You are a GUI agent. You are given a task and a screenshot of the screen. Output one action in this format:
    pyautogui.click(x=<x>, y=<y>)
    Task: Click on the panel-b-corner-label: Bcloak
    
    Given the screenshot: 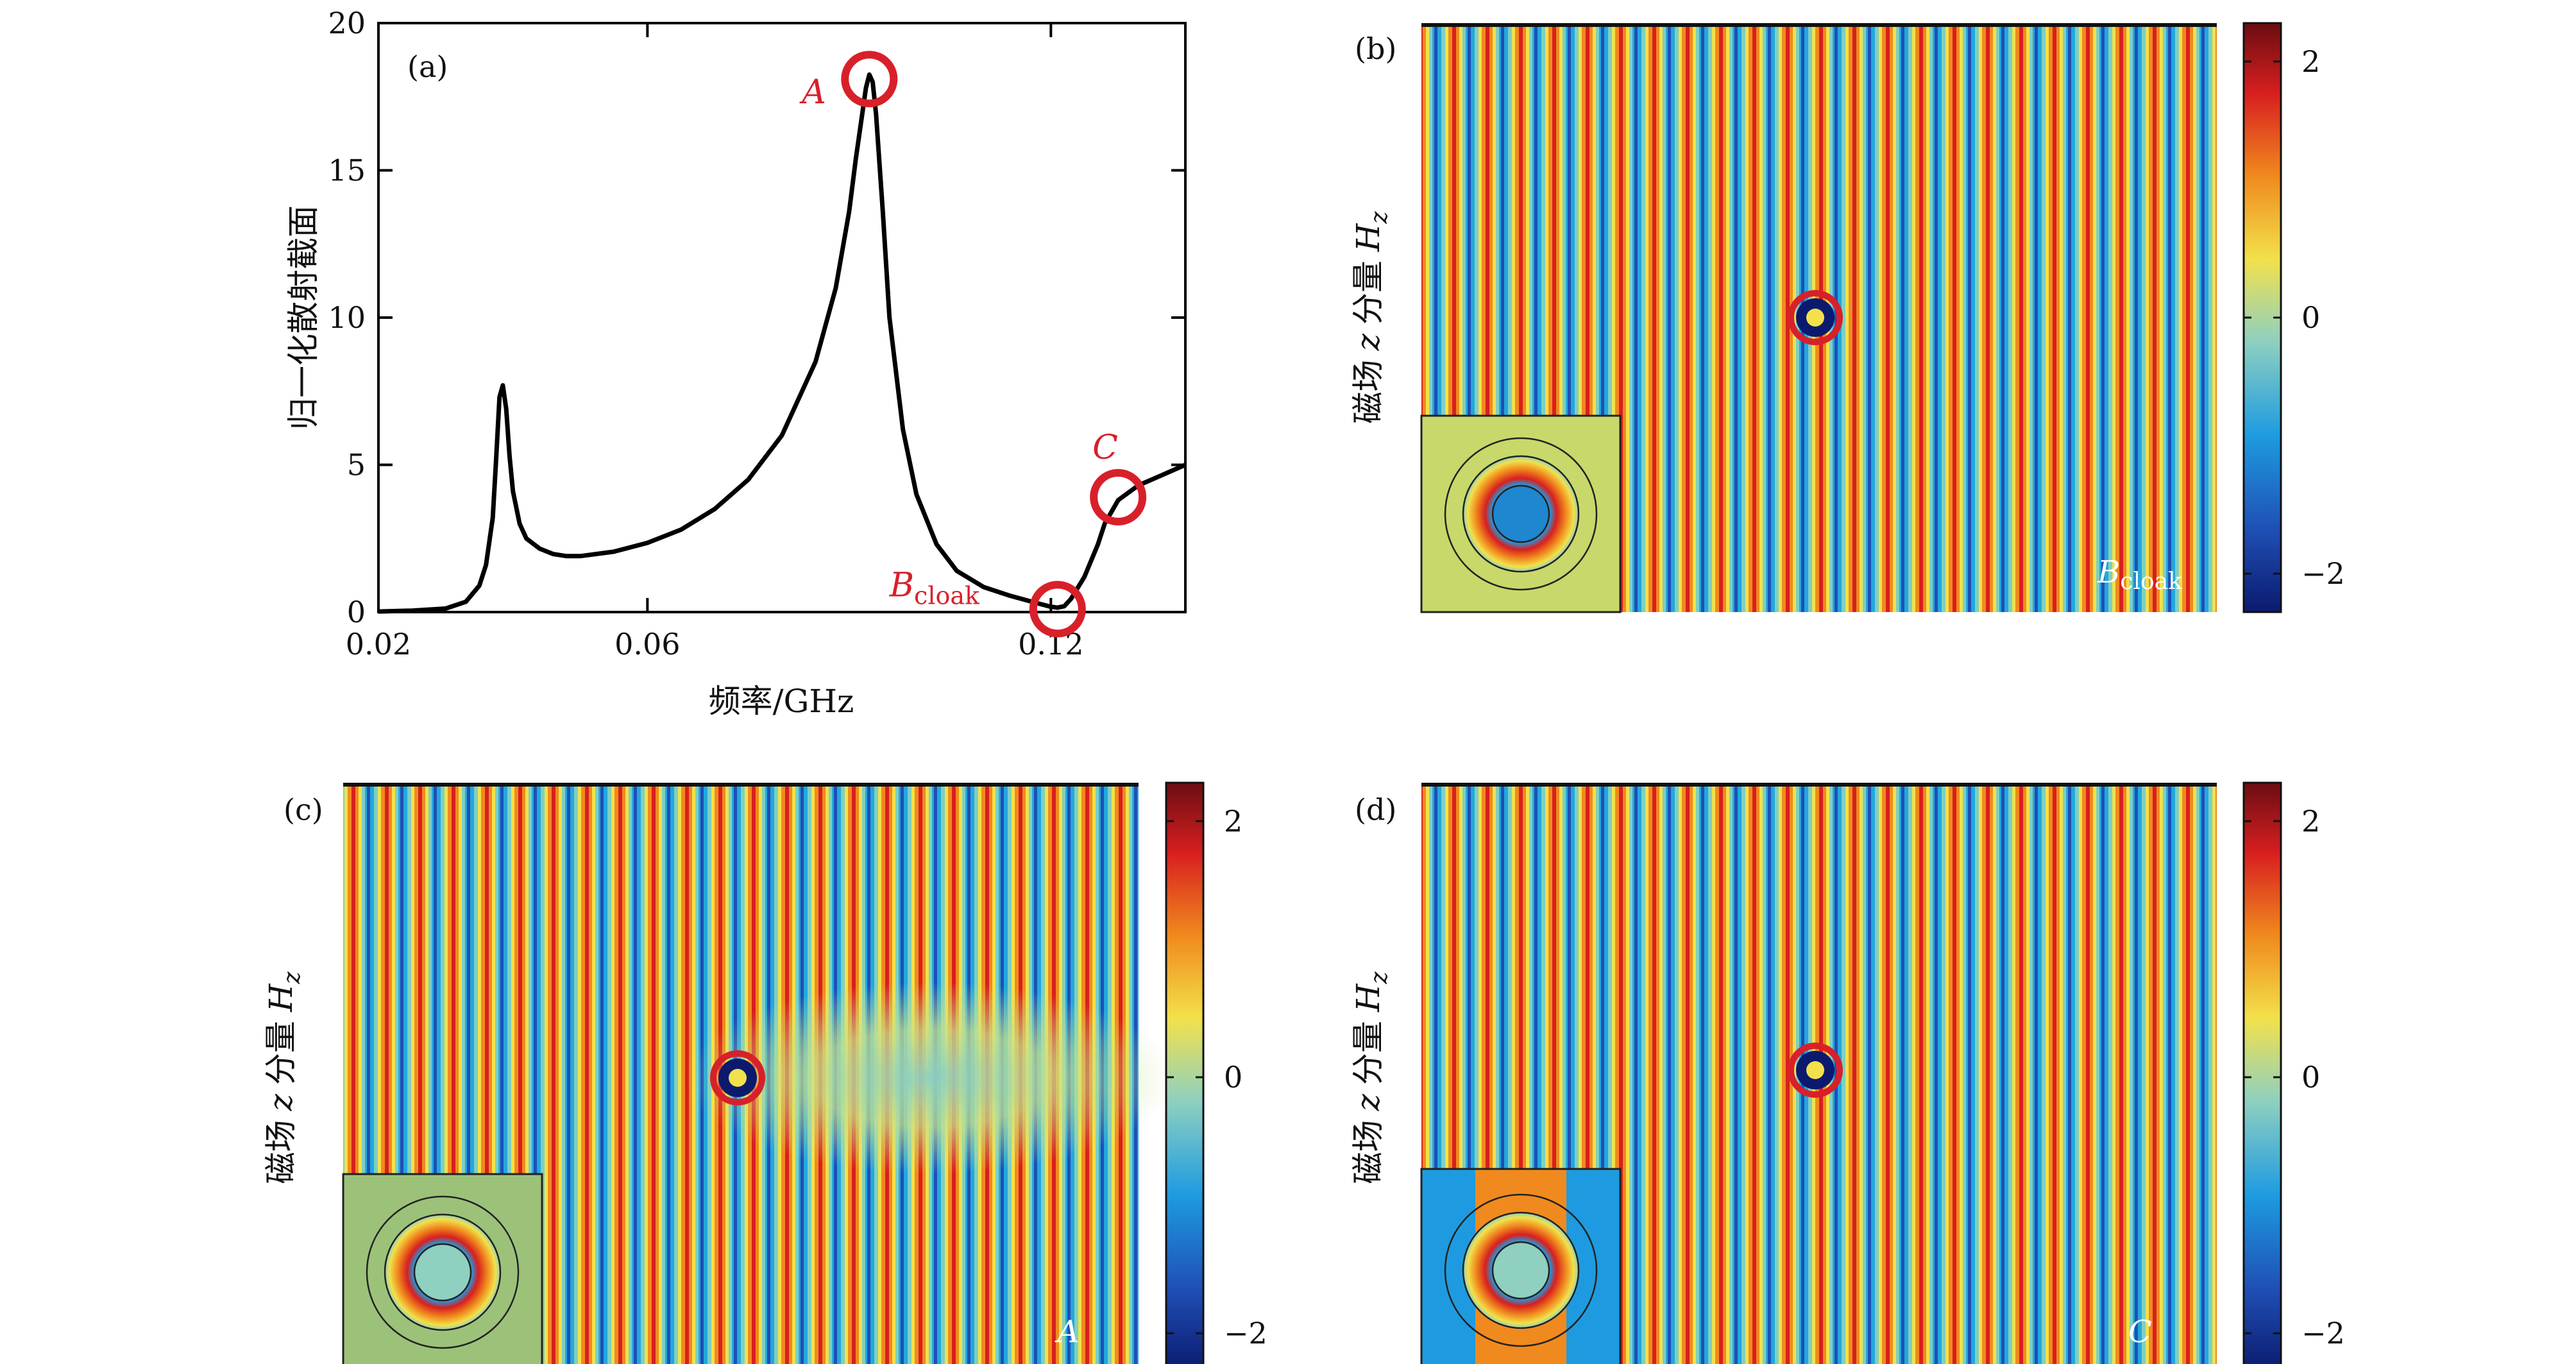 What is the action you would take?
    pyautogui.click(x=2140, y=574)
    